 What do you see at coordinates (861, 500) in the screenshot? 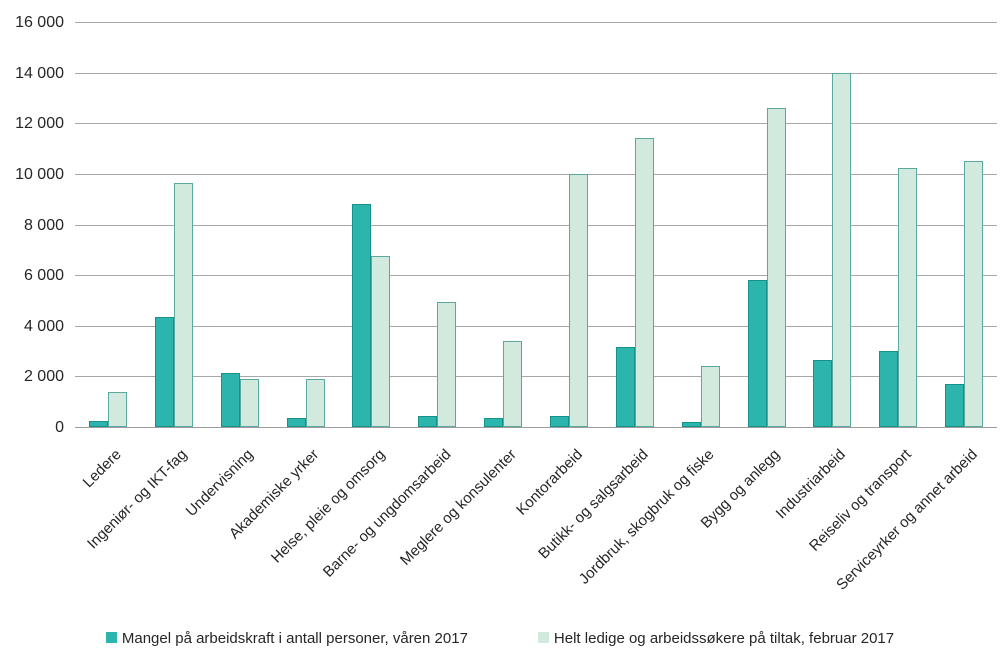
I see `x-tick-label: Reiseliv og transport` at bounding box center [861, 500].